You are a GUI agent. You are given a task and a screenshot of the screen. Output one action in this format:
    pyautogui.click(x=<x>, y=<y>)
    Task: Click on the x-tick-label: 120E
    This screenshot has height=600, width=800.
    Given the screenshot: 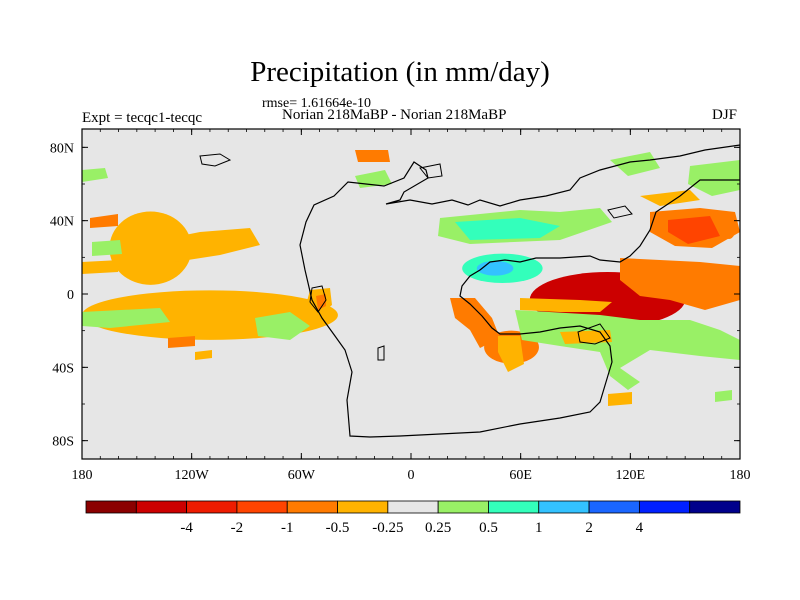 What is the action you would take?
    pyautogui.click(x=631, y=475)
    